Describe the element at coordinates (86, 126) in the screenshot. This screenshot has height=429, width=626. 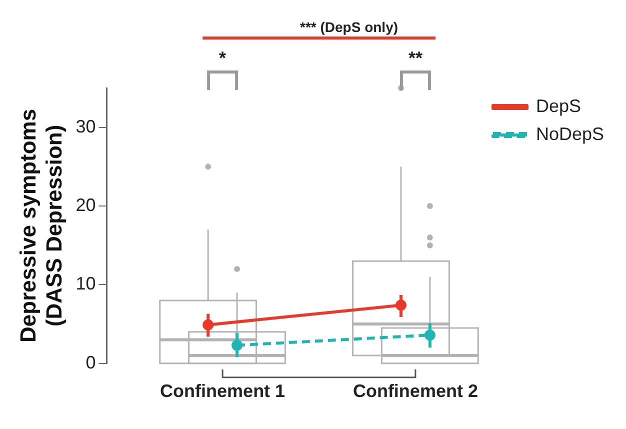
I see `y-tick-label: 30` at that location.